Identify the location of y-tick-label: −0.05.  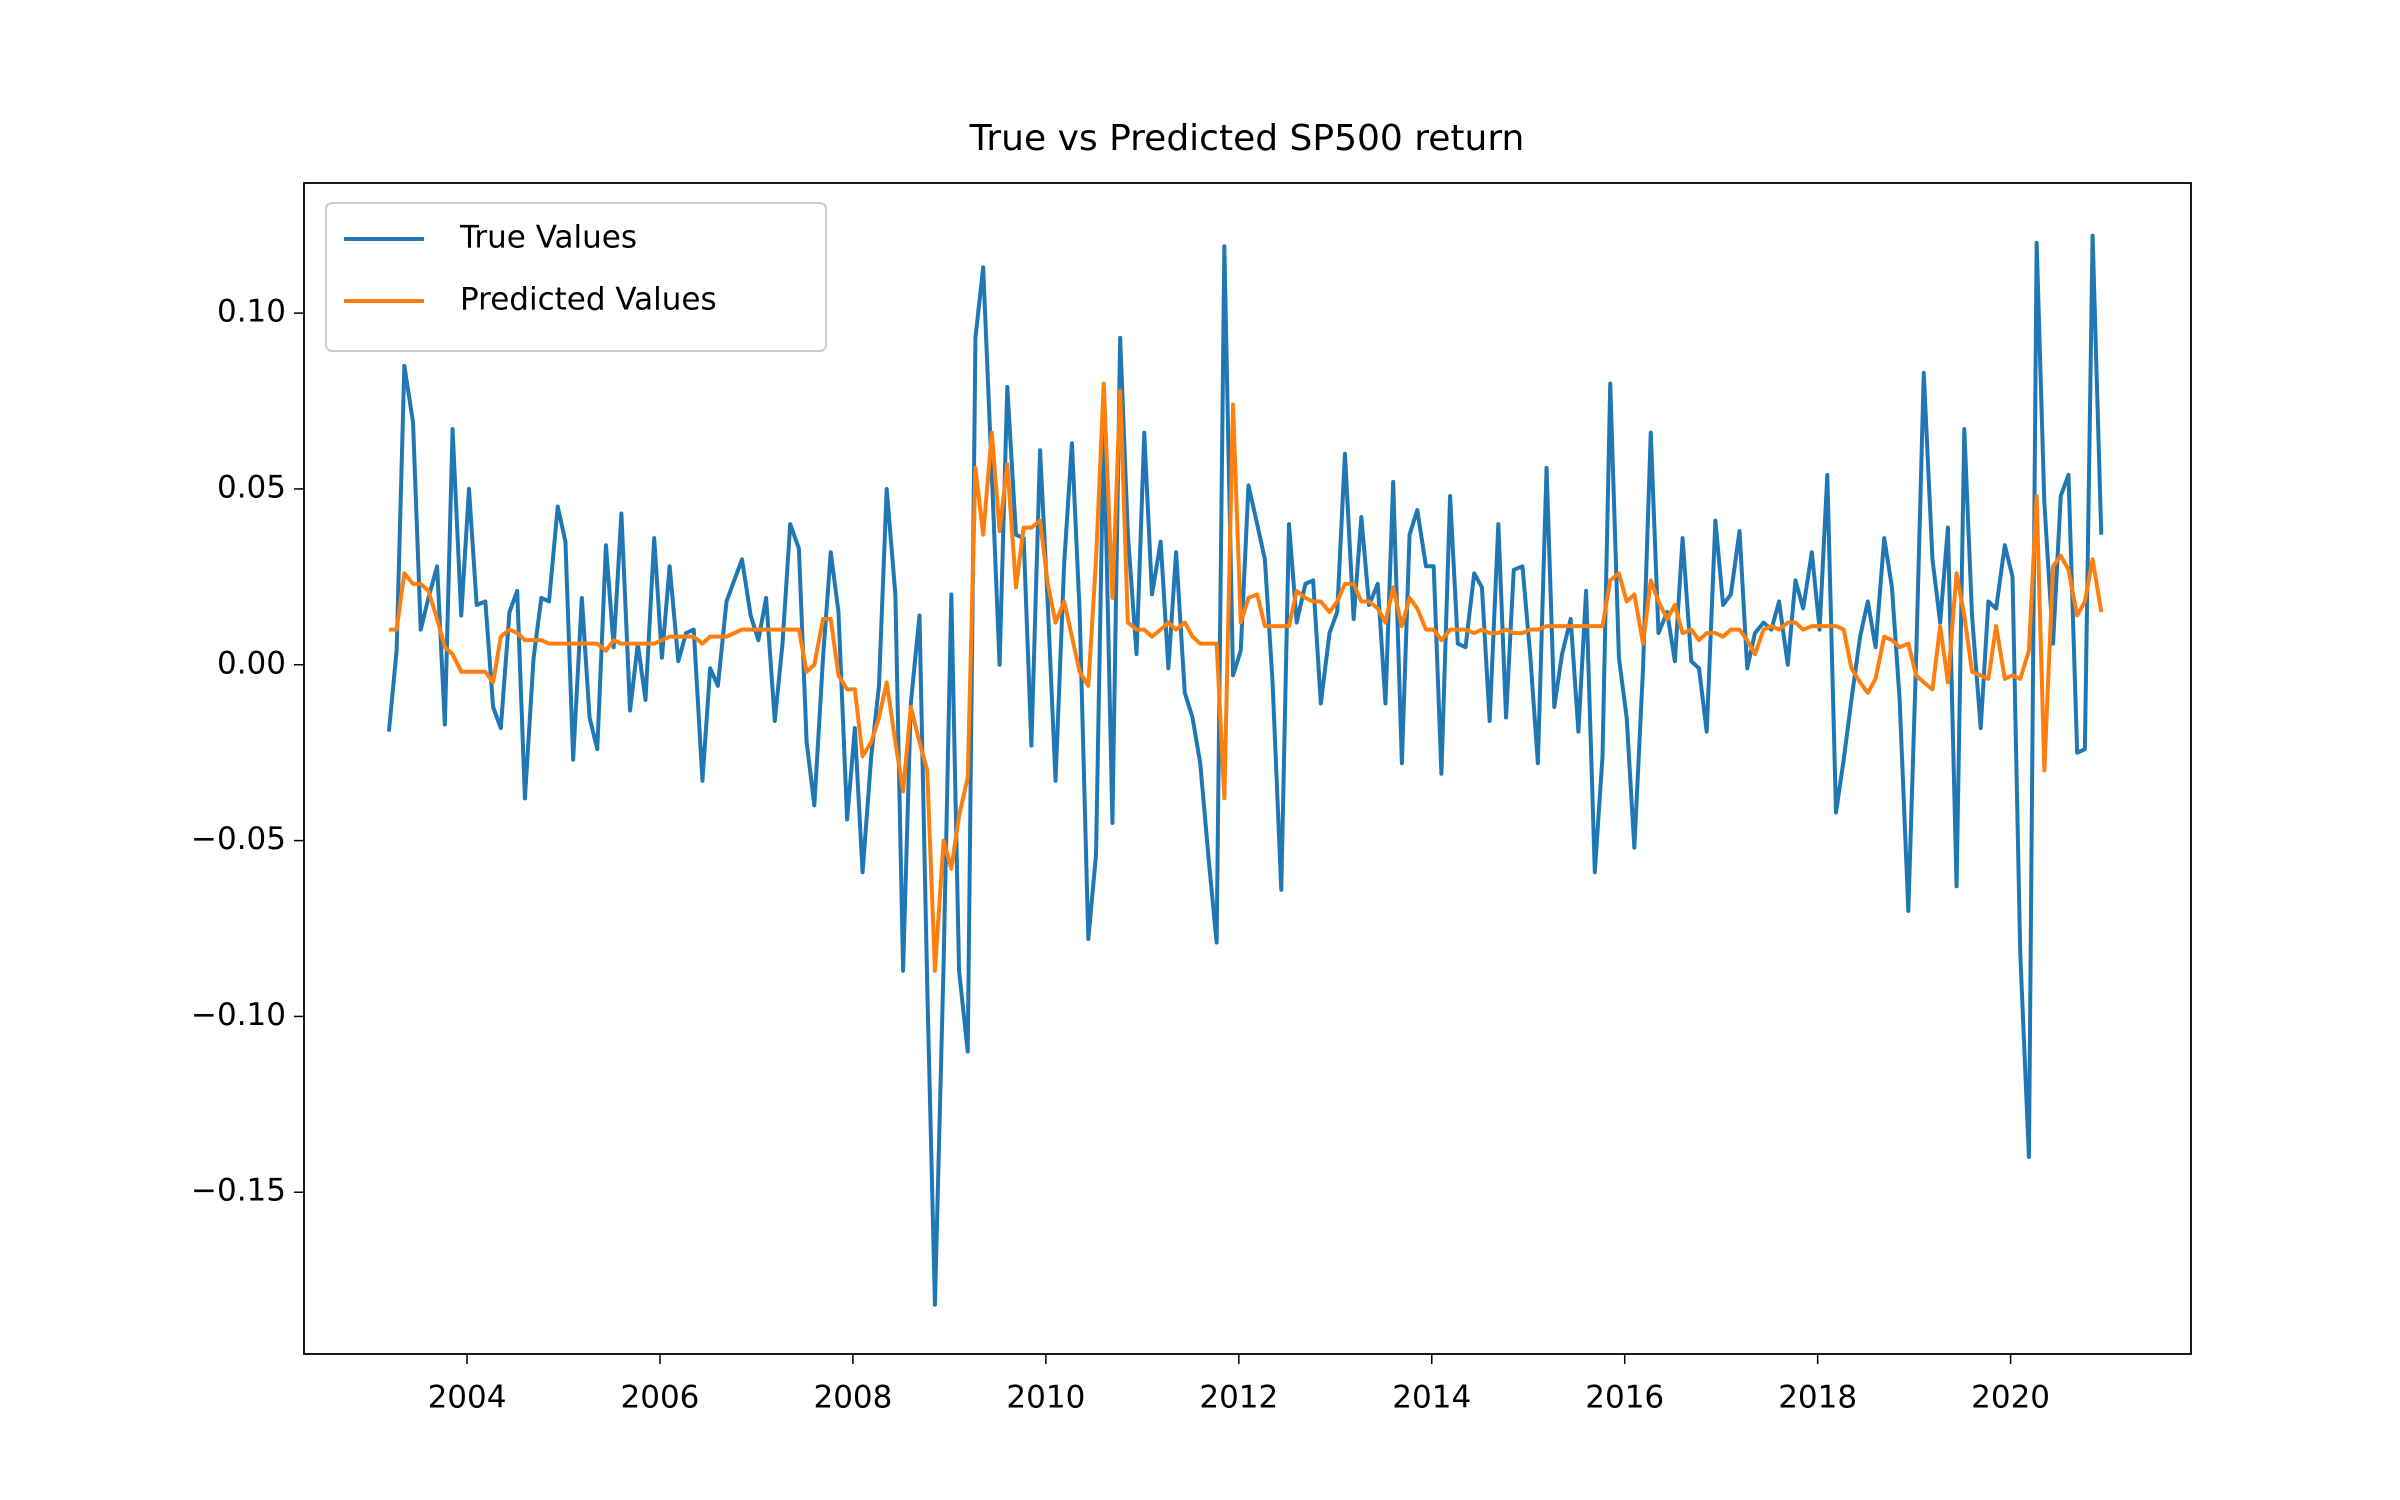
(238, 839).